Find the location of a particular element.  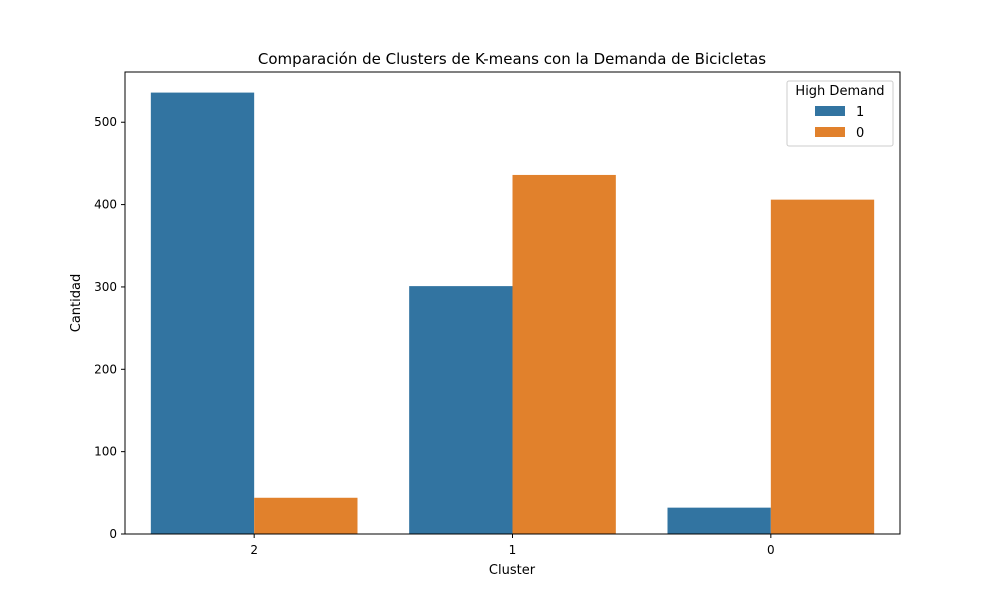

x-tick-label: 1 is located at coordinates (513, 550).